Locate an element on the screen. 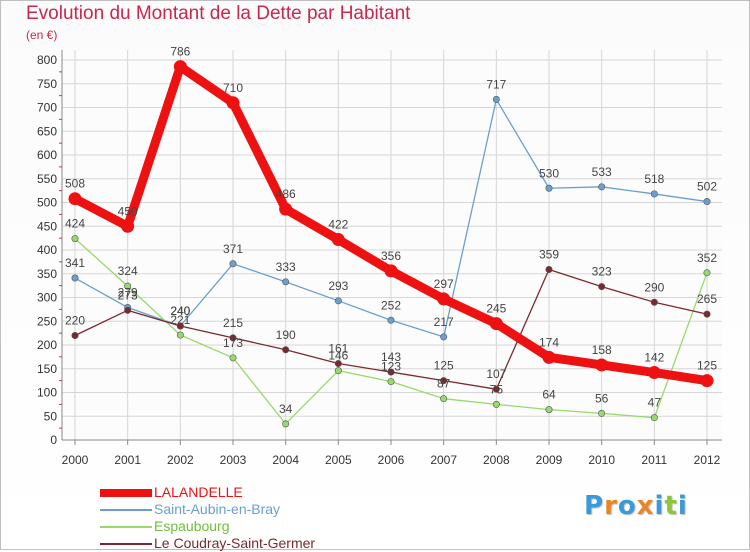 The image size is (750, 552). data-label: 717 is located at coordinates (496, 84).